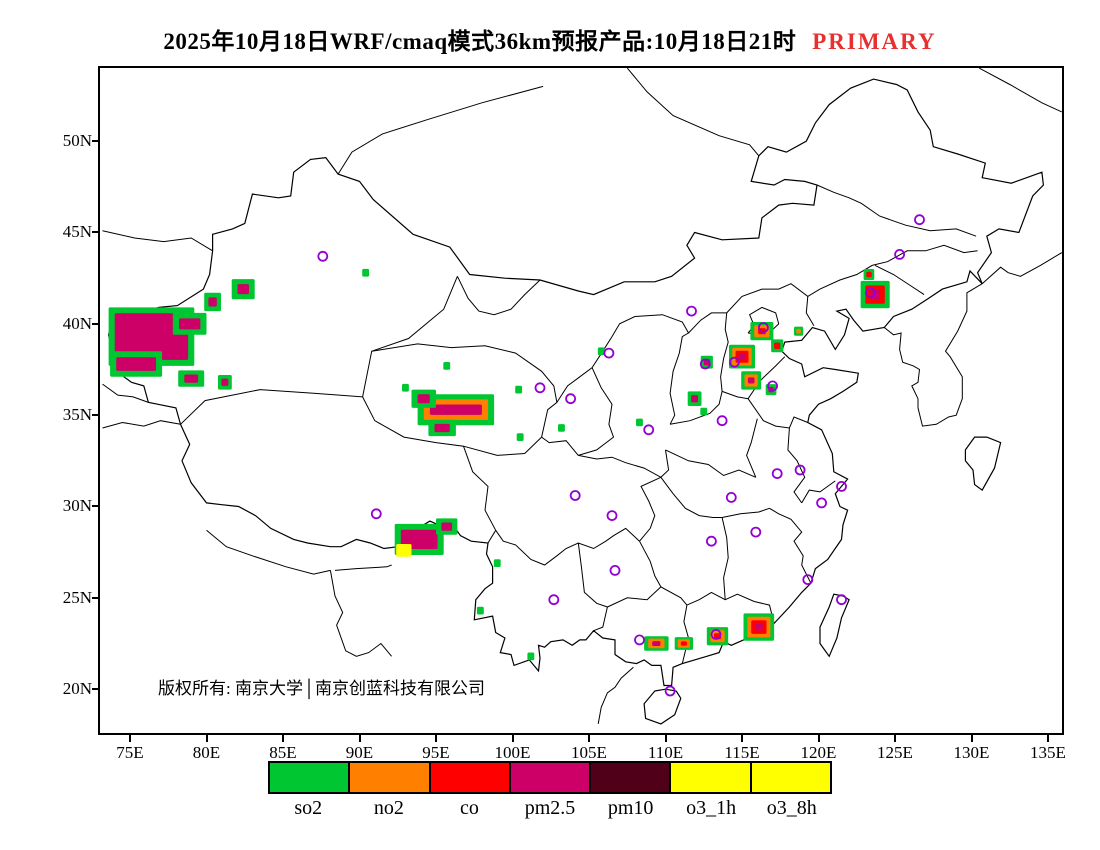 The width and height of the screenshot is (1100, 850). I want to click on legend-swatch-pm25, so click(551, 777).